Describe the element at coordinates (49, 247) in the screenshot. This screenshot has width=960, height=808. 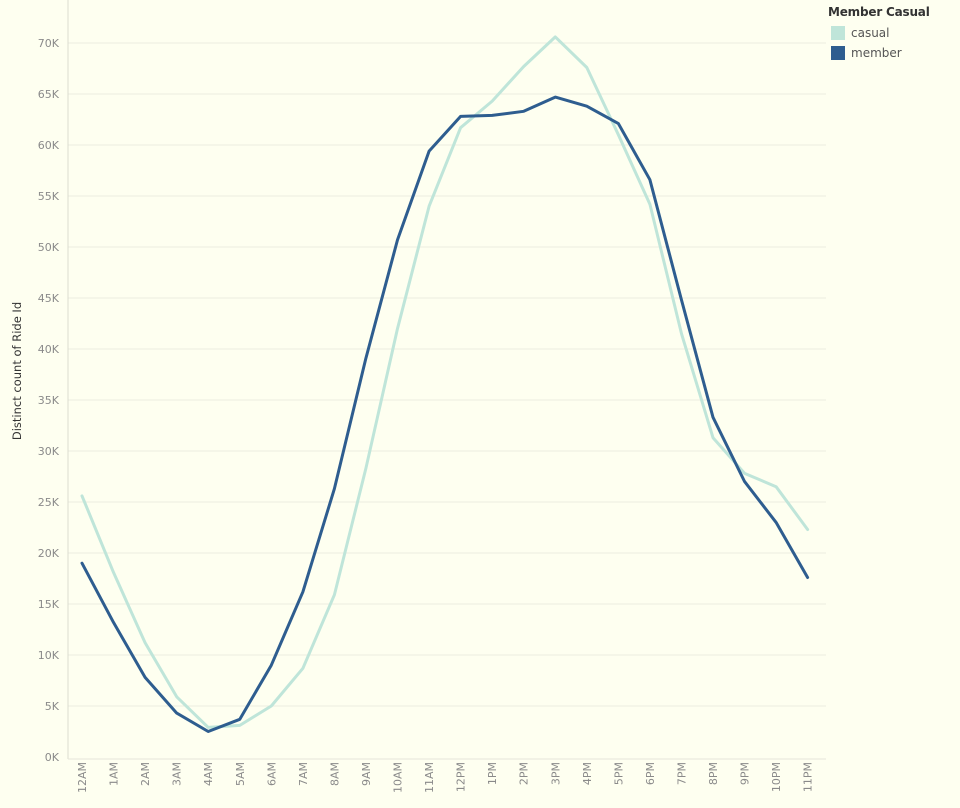
I see `y-tick-label: 50K` at that location.